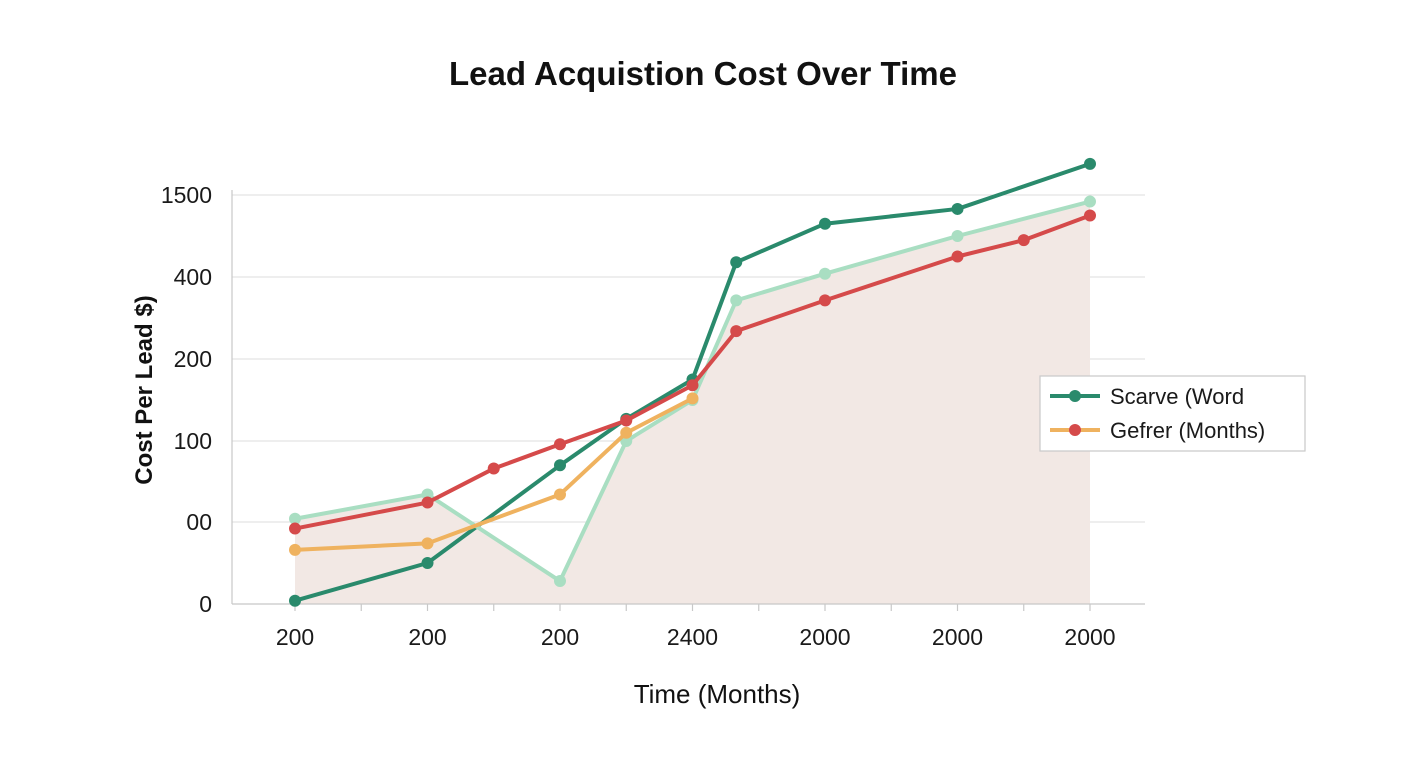 Image resolution: width=1408 pixels, height=768 pixels. I want to click on x-axis: 200 200 200 2400 2000 2000 2000, so click(688, 626).